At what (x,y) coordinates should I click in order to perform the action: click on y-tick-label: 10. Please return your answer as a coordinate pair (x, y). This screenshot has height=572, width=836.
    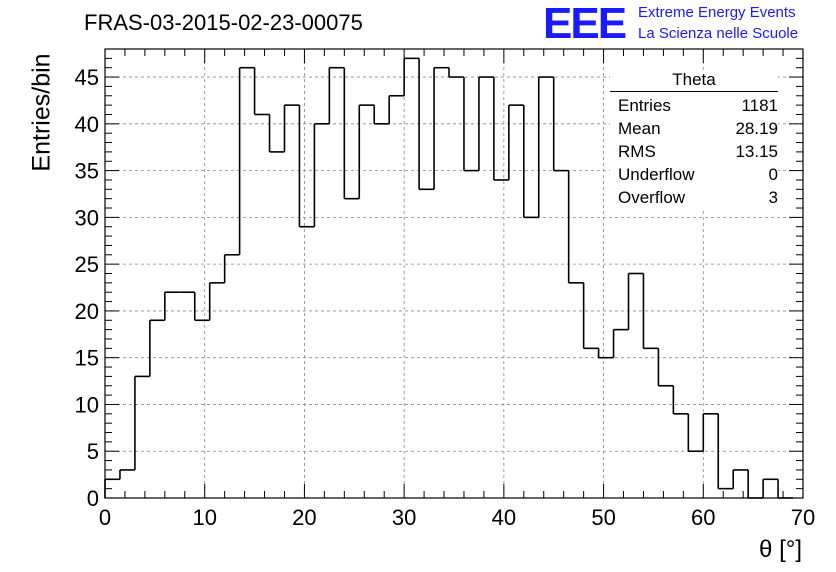
    Looking at the image, I should click on (87, 404).